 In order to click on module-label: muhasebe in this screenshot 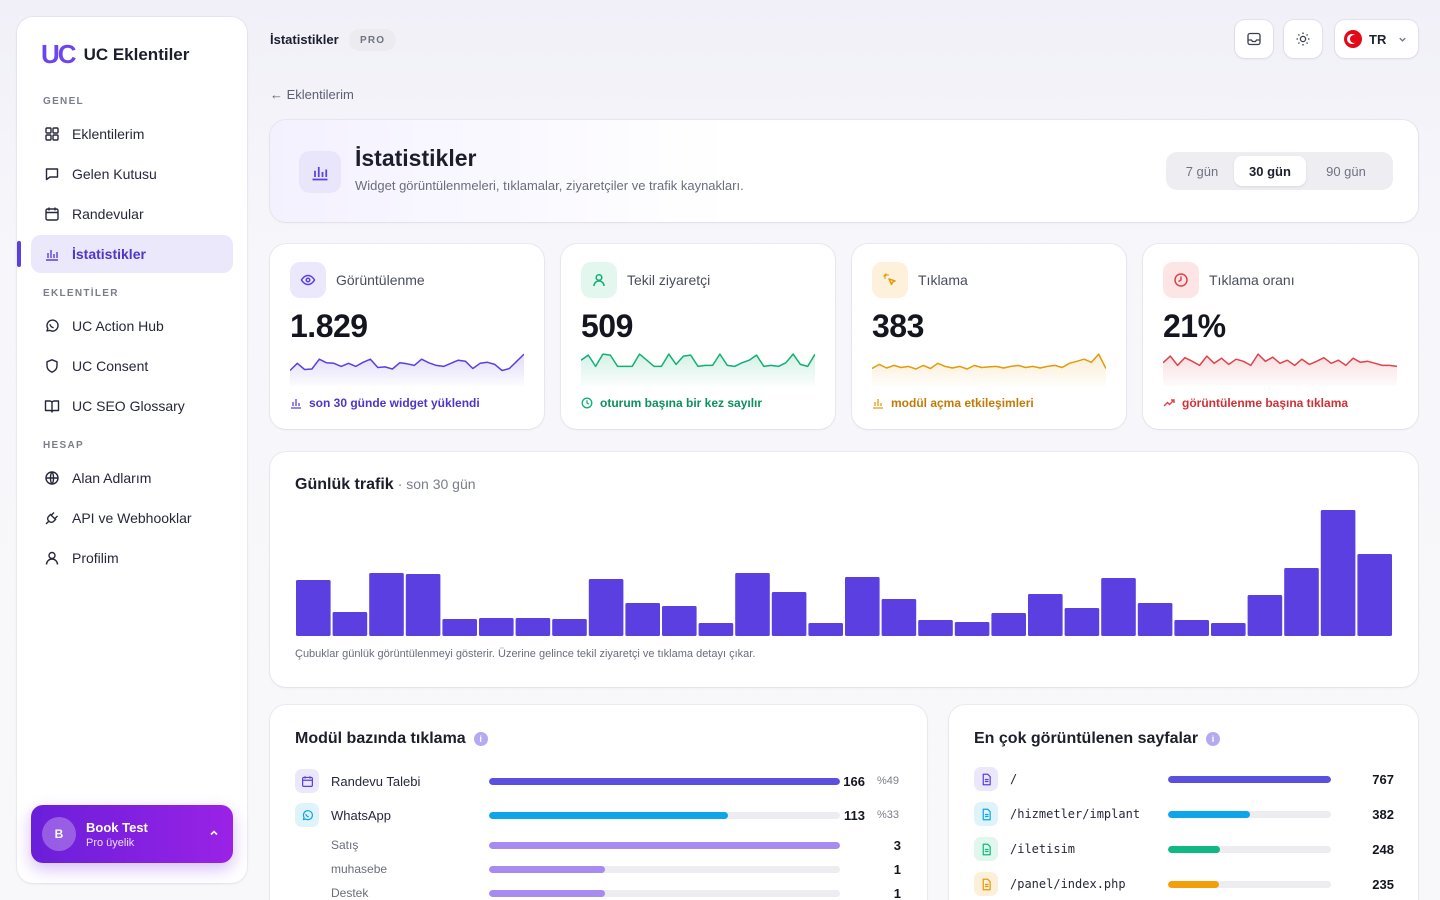, I will do `click(359, 869)`.